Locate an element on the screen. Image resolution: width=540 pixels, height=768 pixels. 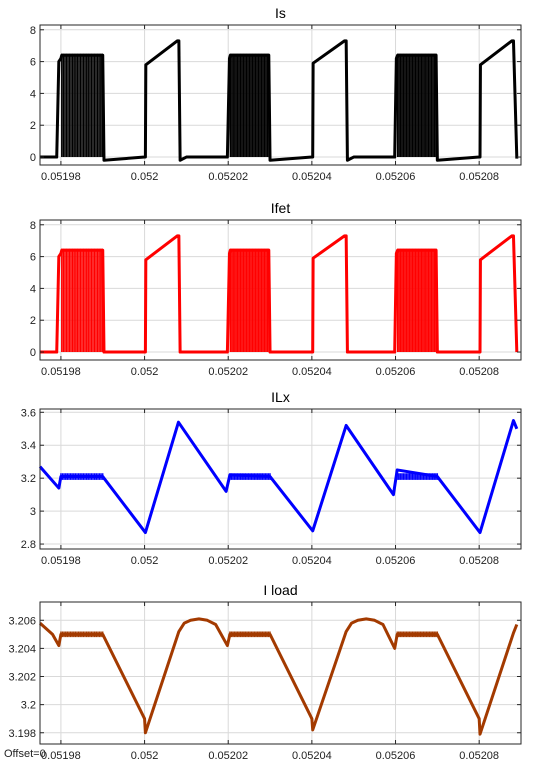
y-tick-label: 3.206 is located at coordinates (22, 621).